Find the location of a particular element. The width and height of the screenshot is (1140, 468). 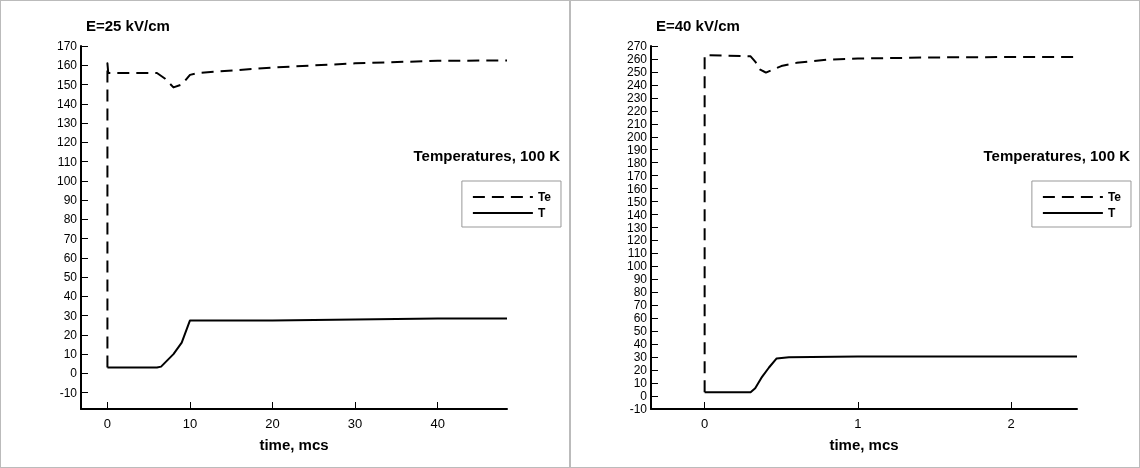

y-tick-label: 190 is located at coordinates (637, 149).